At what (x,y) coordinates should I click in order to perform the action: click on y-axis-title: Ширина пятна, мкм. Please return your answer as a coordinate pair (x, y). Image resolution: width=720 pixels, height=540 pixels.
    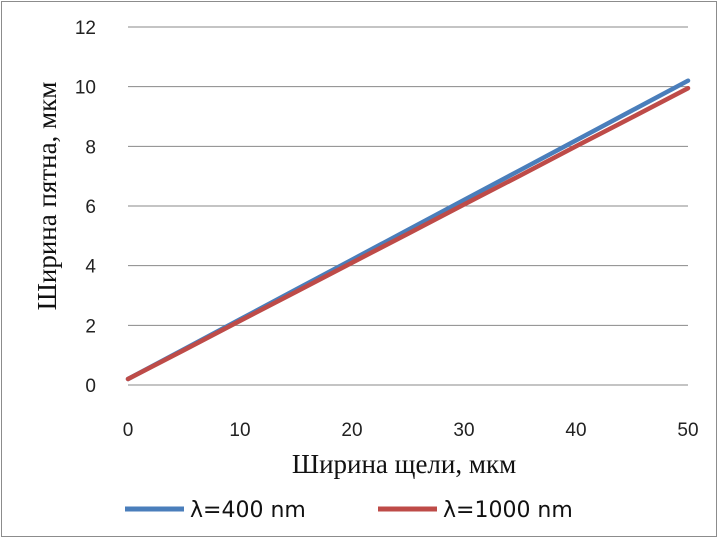
    Looking at the image, I should click on (47, 196).